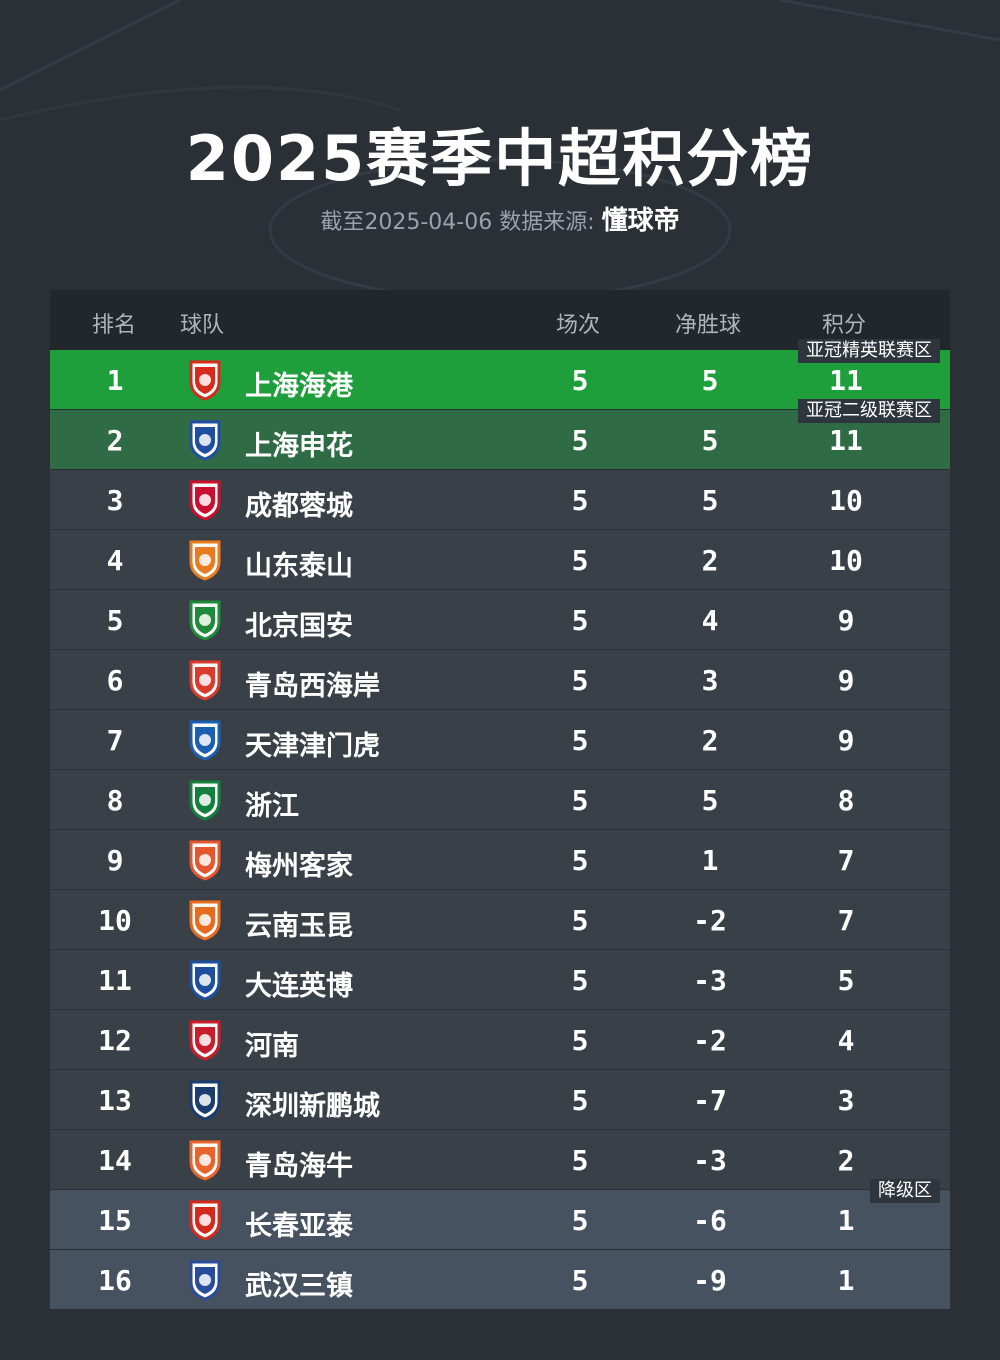 The width and height of the screenshot is (1000, 1360). What do you see at coordinates (299, 1286) in the screenshot?
I see `row-team-name: 武汉三镇` at bounding box center [299, 1286].